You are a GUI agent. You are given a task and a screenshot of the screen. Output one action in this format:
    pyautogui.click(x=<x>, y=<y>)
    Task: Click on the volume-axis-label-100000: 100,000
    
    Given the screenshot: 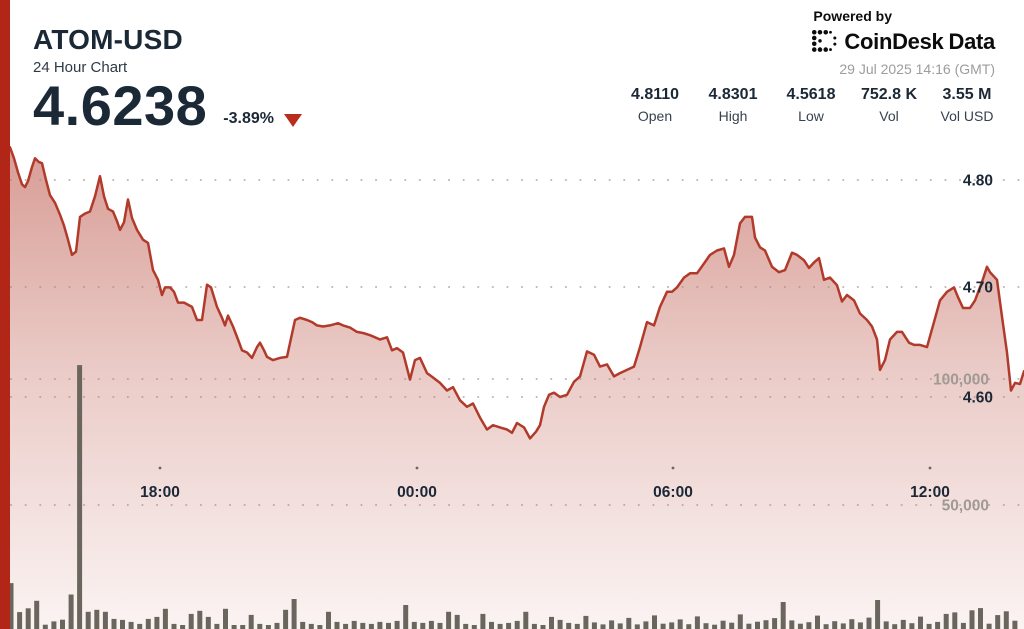 What is the action you would take?
    pyautogui.click(x=961, y=380)
    